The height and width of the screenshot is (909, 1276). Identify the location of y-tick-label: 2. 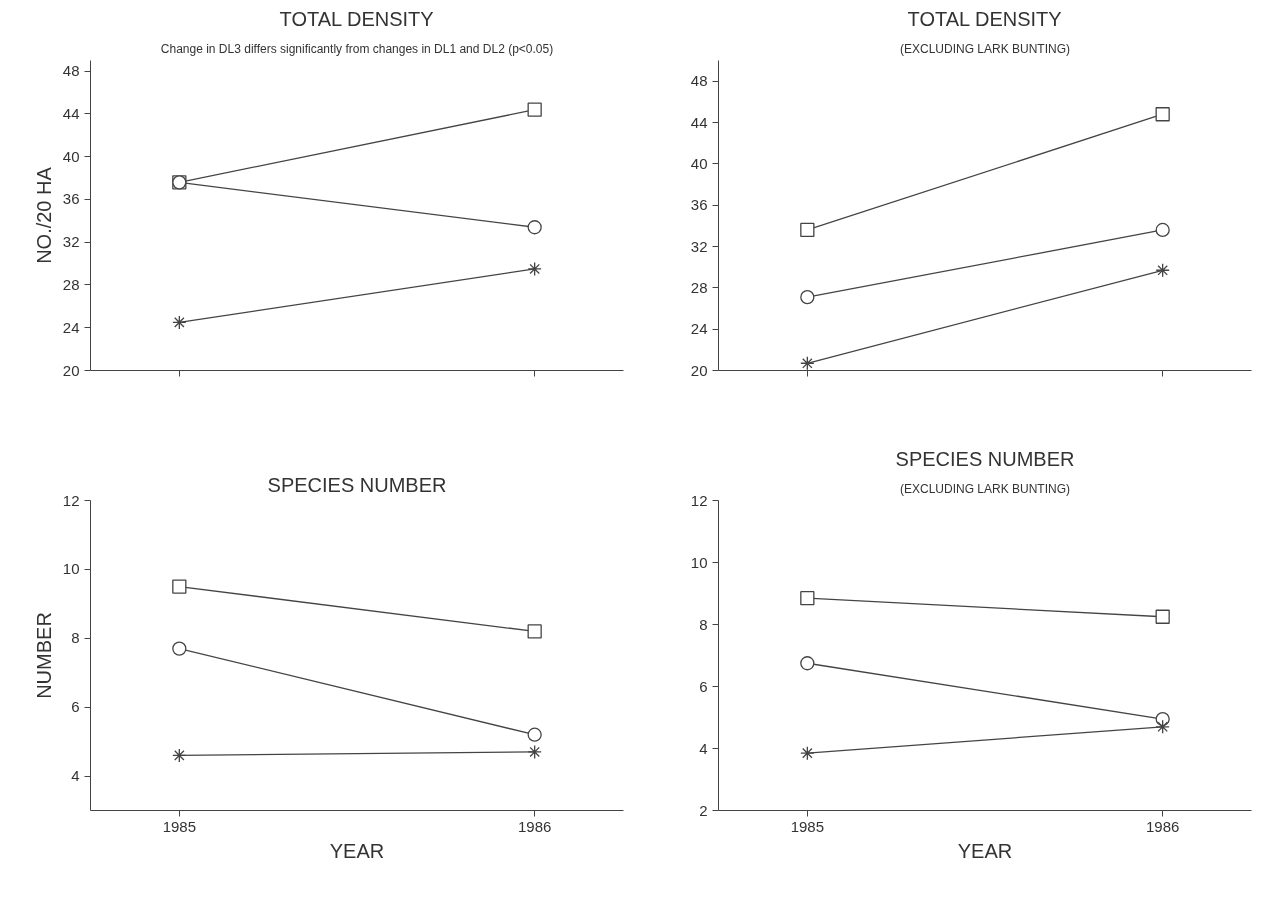
(703, 810).